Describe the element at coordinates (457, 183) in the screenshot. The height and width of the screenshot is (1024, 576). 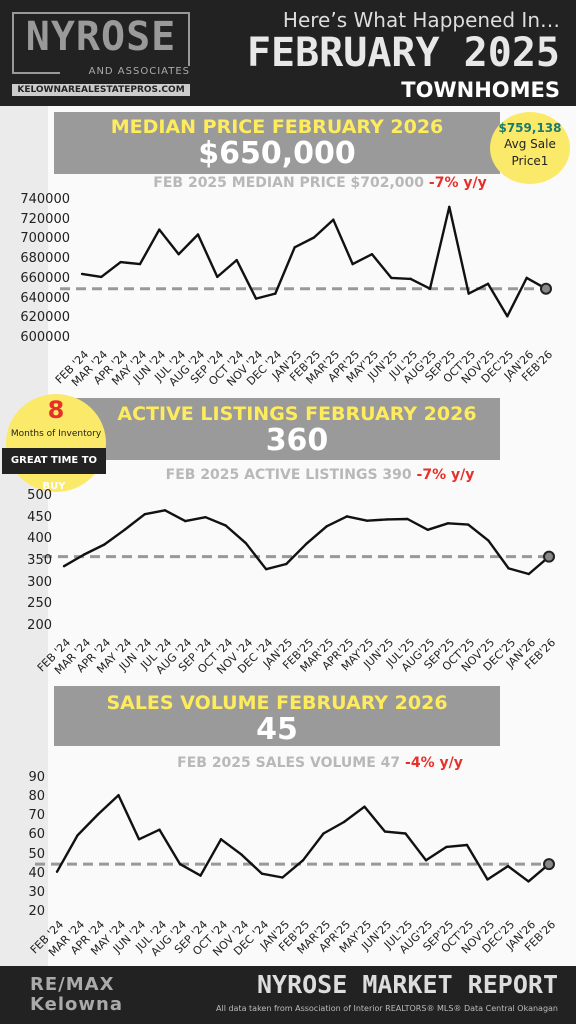
I see `median-change: -7% y/y` at that location.